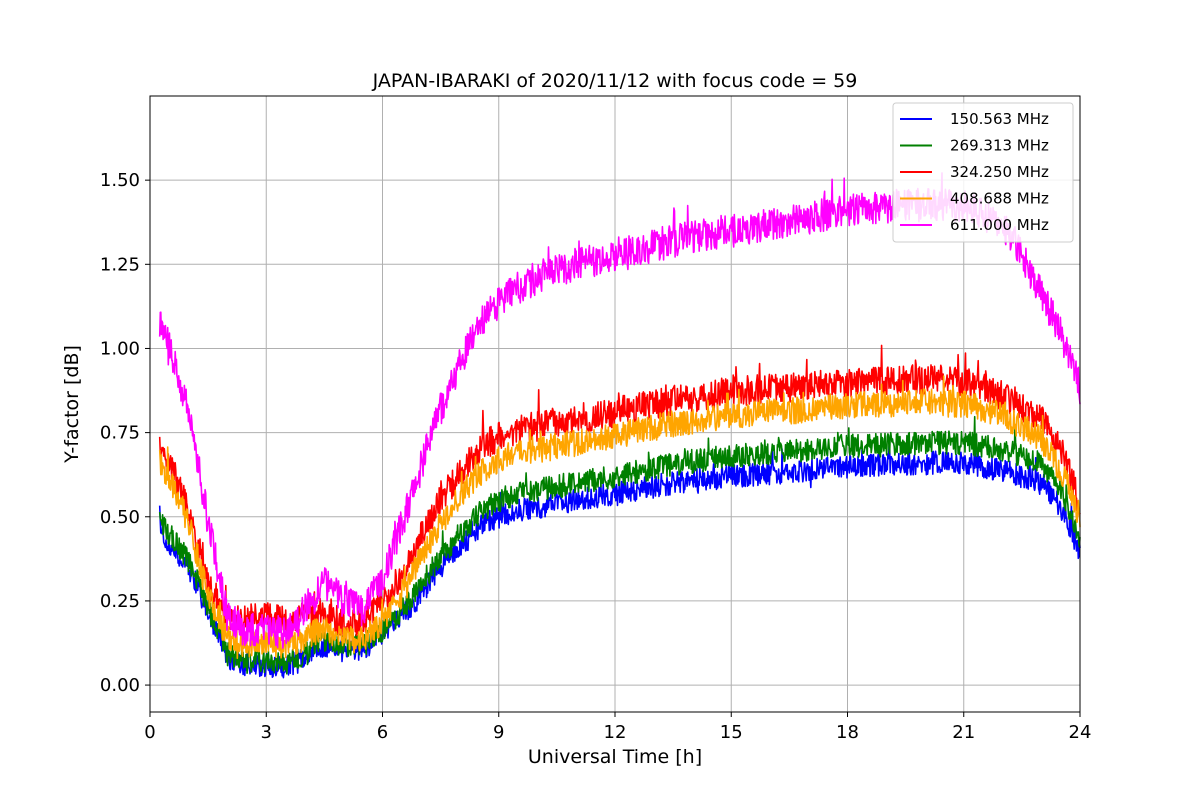 The width and height of the screenshot is (1200, 804). What do you see at coordinates (266, 732) in the screenshot?
I see `x-tick-label: 3` at bounding box center [266, 732].